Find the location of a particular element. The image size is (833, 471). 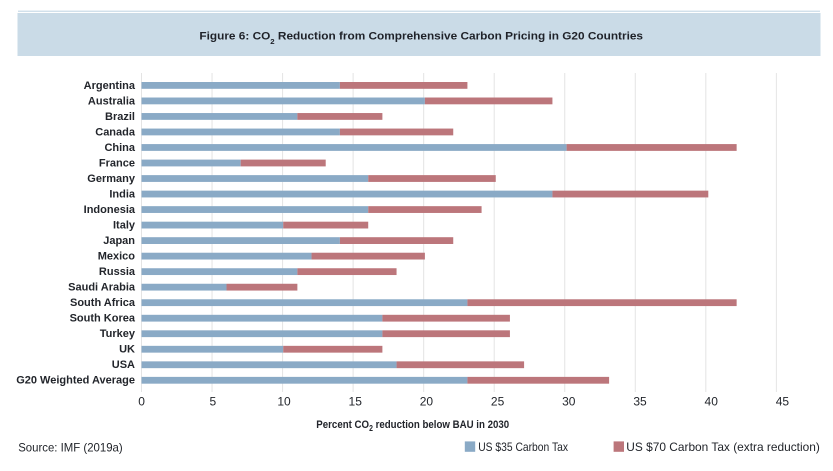

svg-text: Turkey is located at coordinates (118, 334).